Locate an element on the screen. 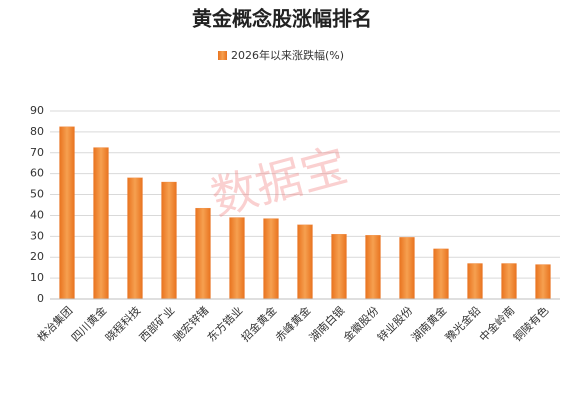 This screenshot has width=565, height=401. x-tick-label: 东方锆业 is located at coordinates (224, 323).